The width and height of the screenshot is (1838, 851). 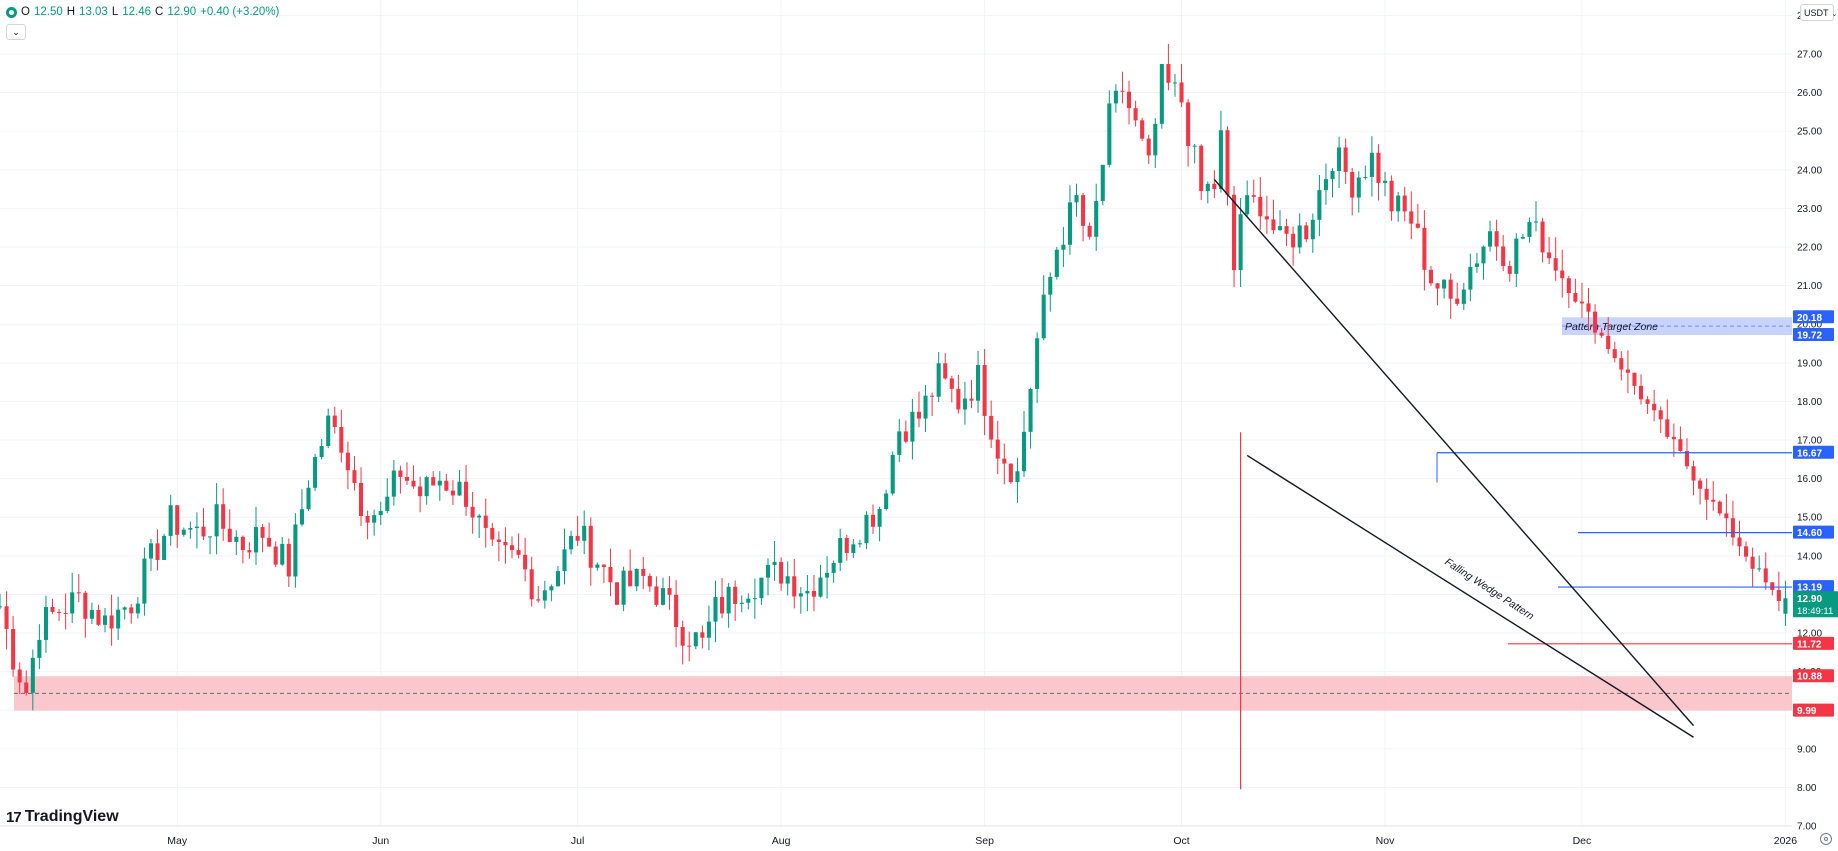 I want to click on currency-selector: USDT ⌄, so click(x=1818, y=12).